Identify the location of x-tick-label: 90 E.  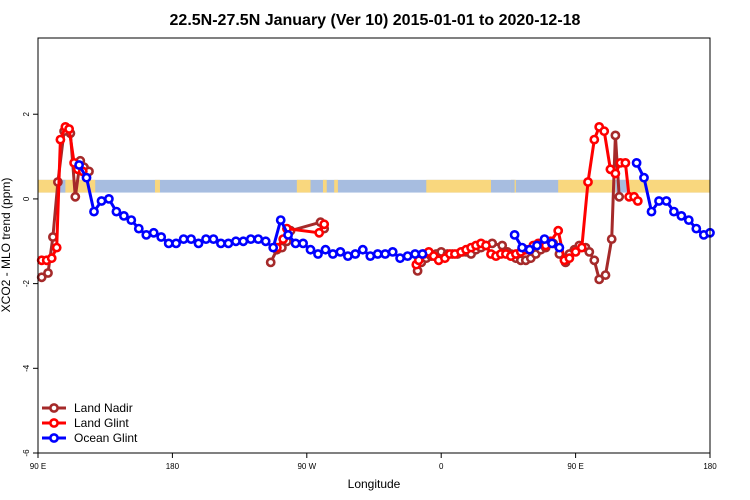
(38, 466).